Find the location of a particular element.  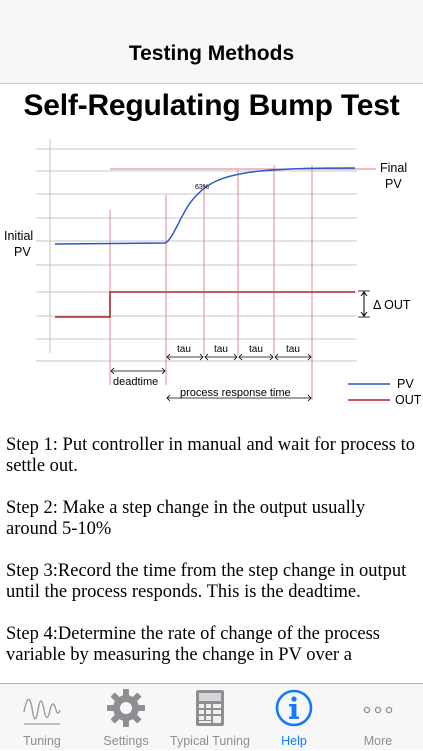

pct-label: 63% is located at coordinates (202, 187).